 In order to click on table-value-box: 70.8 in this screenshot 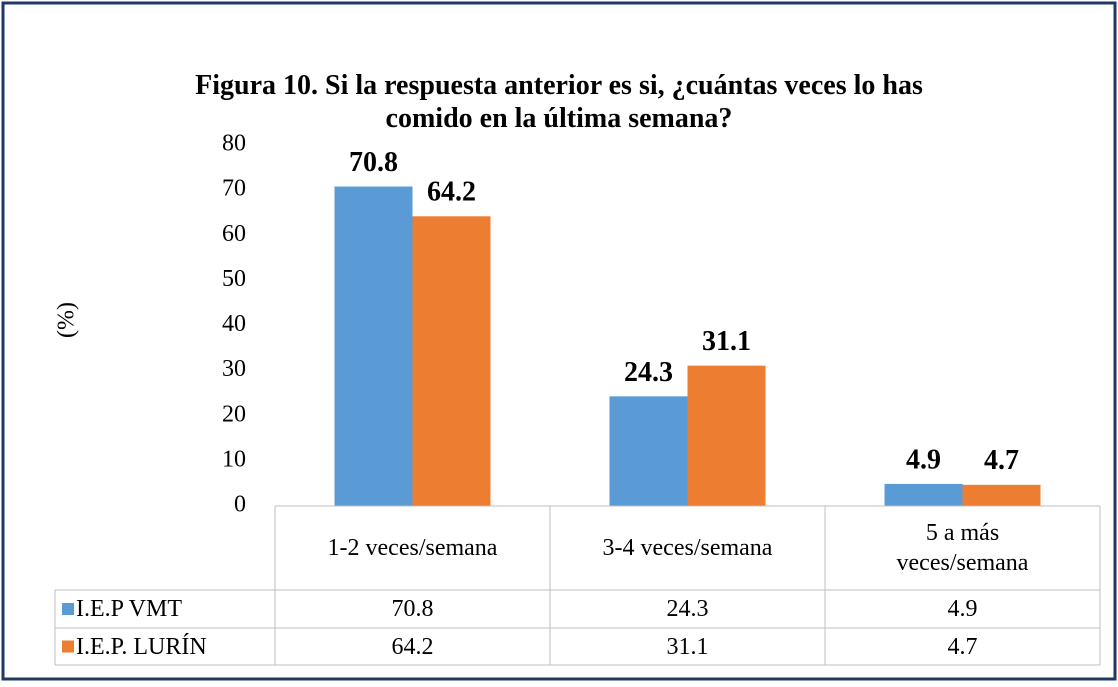, I will do `click(412, 609)`.